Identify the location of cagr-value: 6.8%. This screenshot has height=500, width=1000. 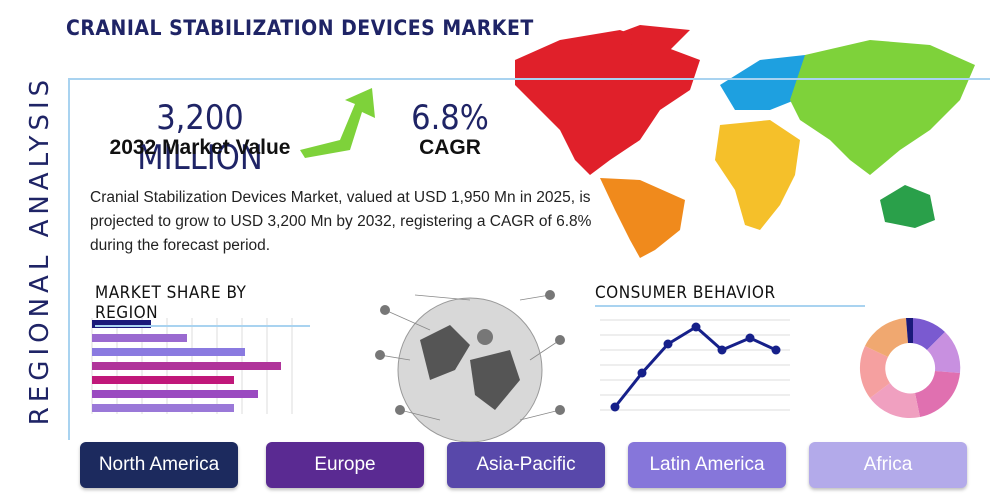
(450, 118).